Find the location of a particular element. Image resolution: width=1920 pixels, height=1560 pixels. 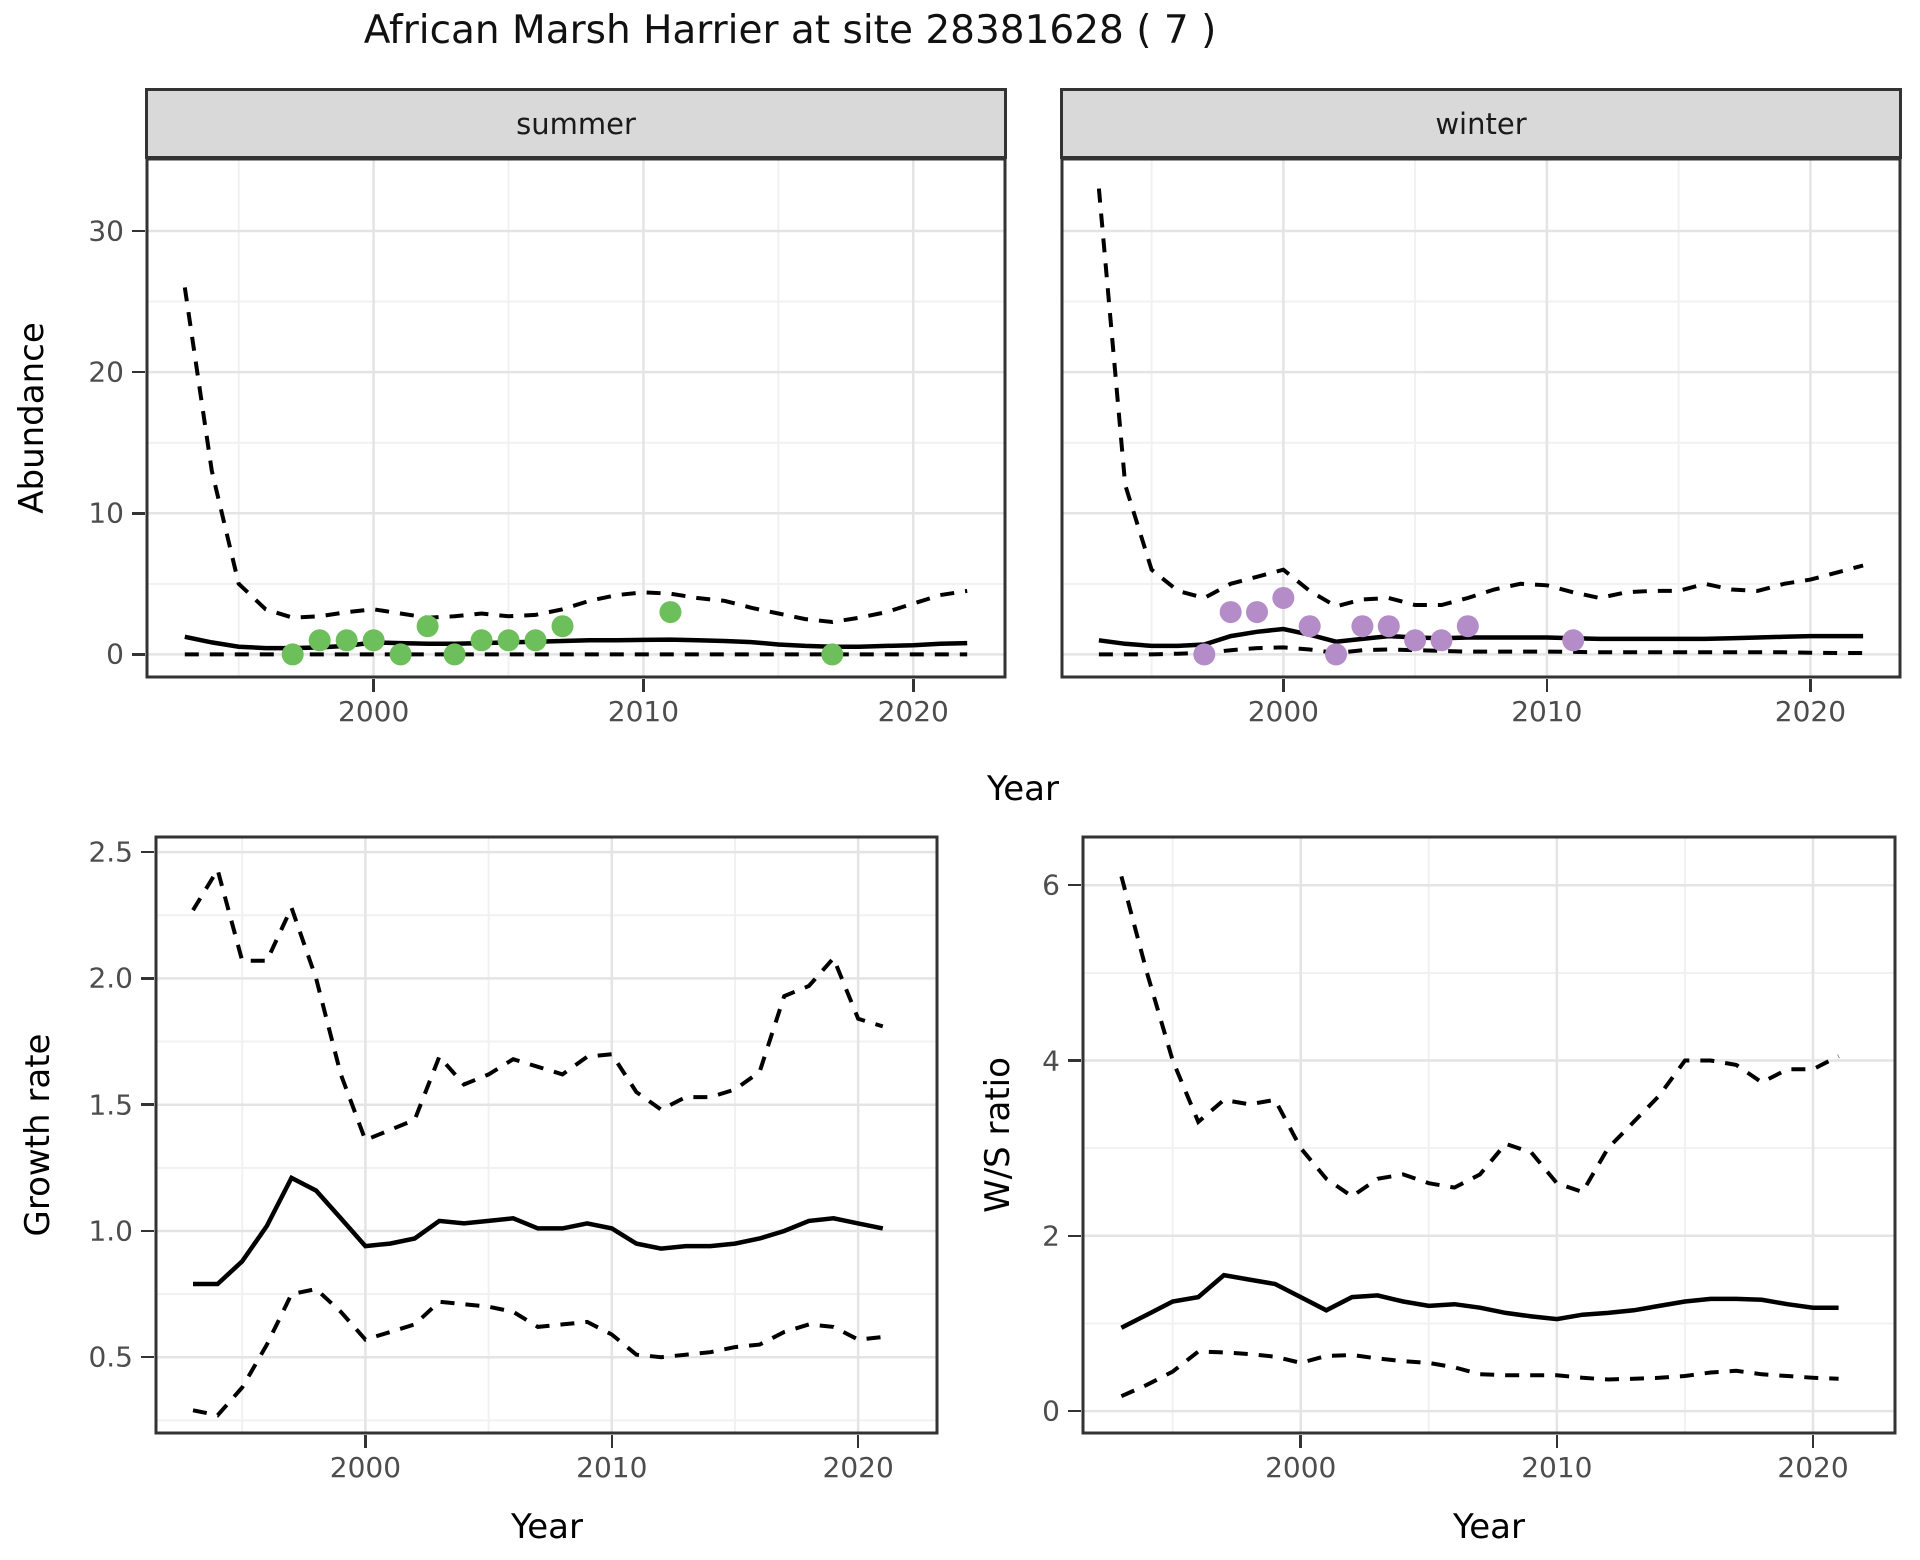

y-tick-label: 0.5 is located at coordinates (110, 1357).